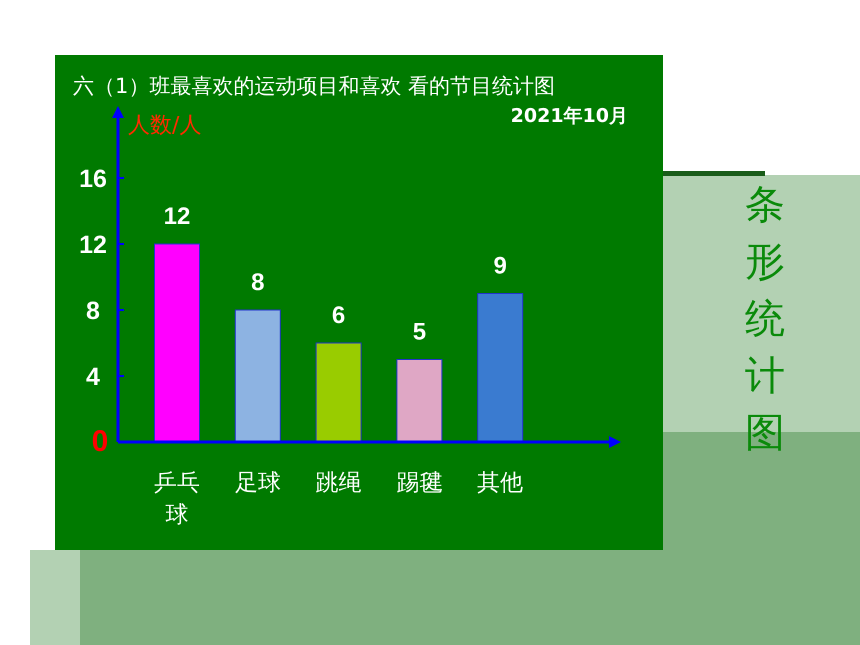 The image size is (860, 645). I want to click on y-axis-title: 人数/人, so click(165, 125).